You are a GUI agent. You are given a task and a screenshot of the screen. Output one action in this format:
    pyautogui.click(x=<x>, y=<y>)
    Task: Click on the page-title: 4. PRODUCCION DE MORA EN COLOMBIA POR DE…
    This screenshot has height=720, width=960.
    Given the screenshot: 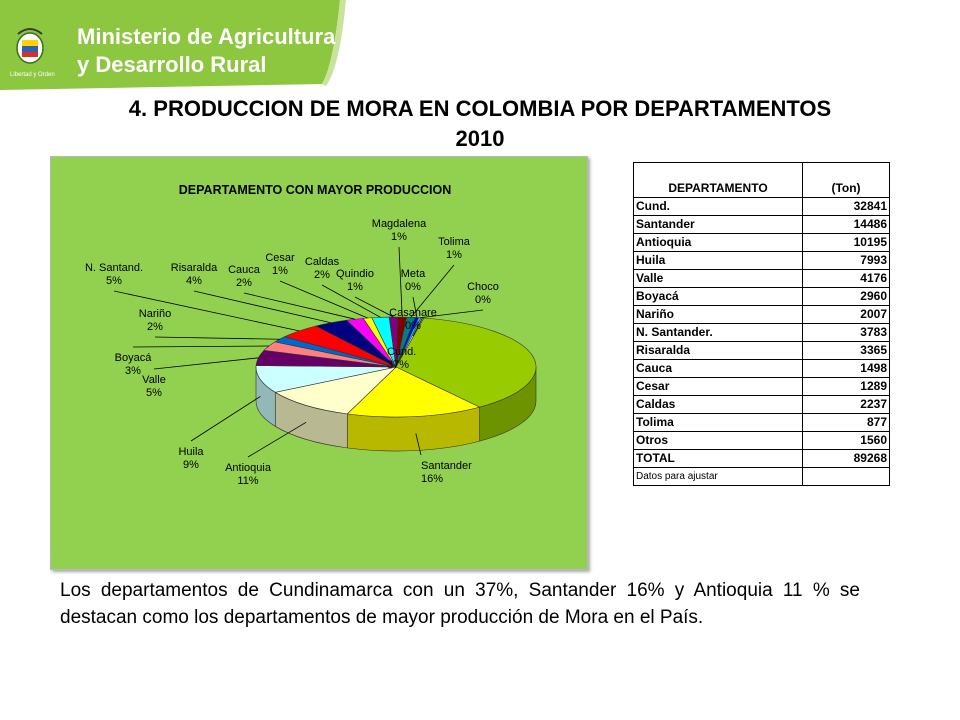 What is the action you would take?
    pyautogui.click(x=480, y=124)
    